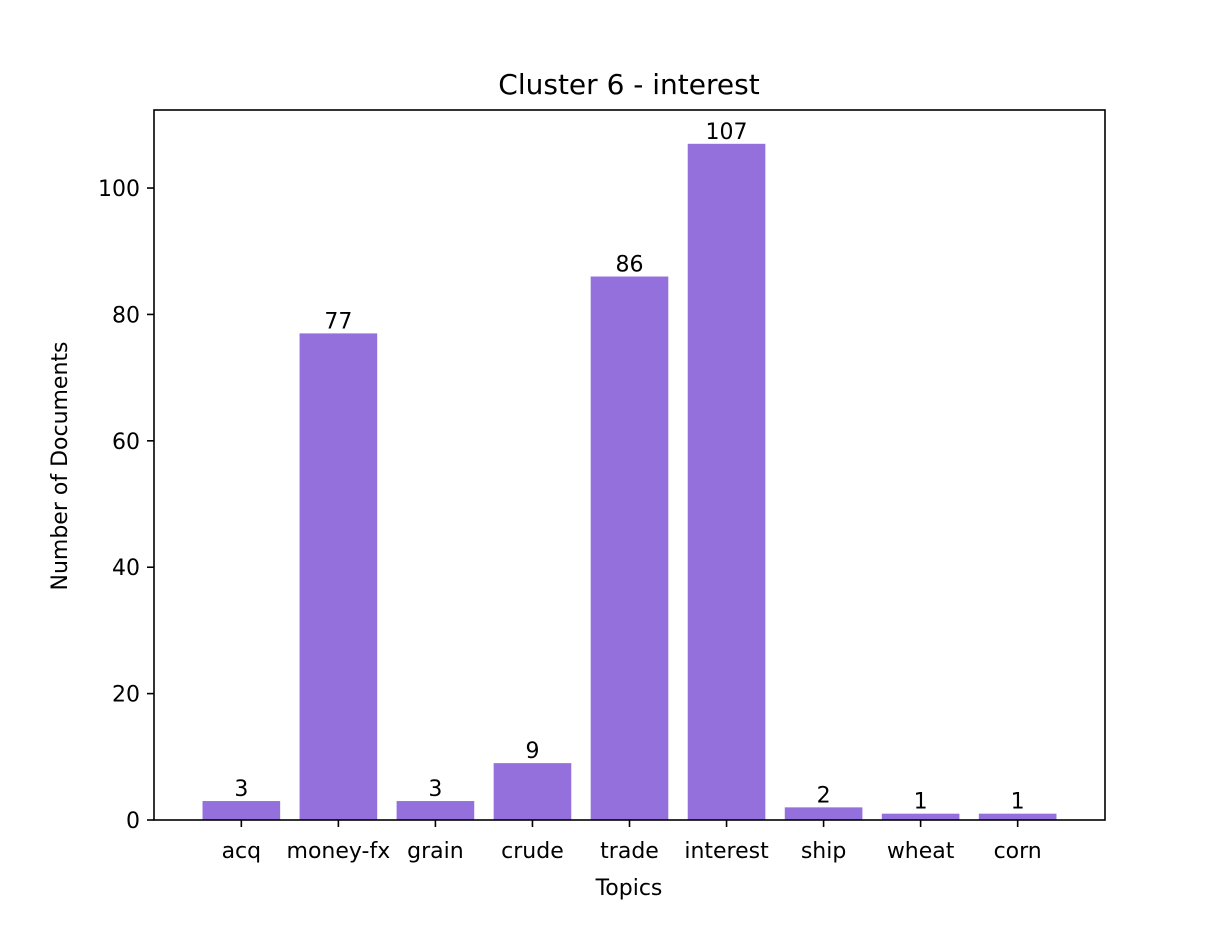 The image size is (1228, 925). I want to click on bar-money-fx, so click(338, 576).